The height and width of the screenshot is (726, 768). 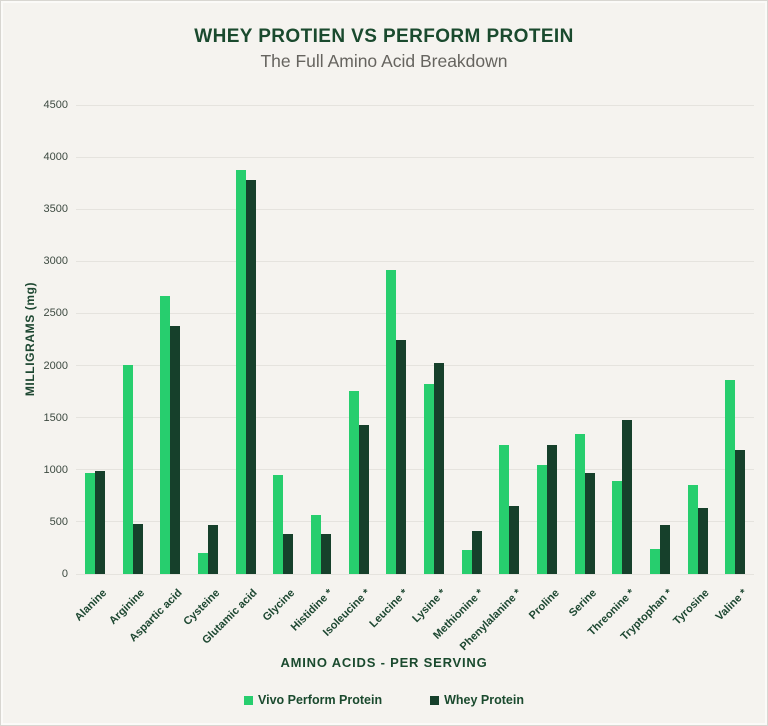 I want to click on x-tick-label: Leucine *, so click(x=389, y=609).